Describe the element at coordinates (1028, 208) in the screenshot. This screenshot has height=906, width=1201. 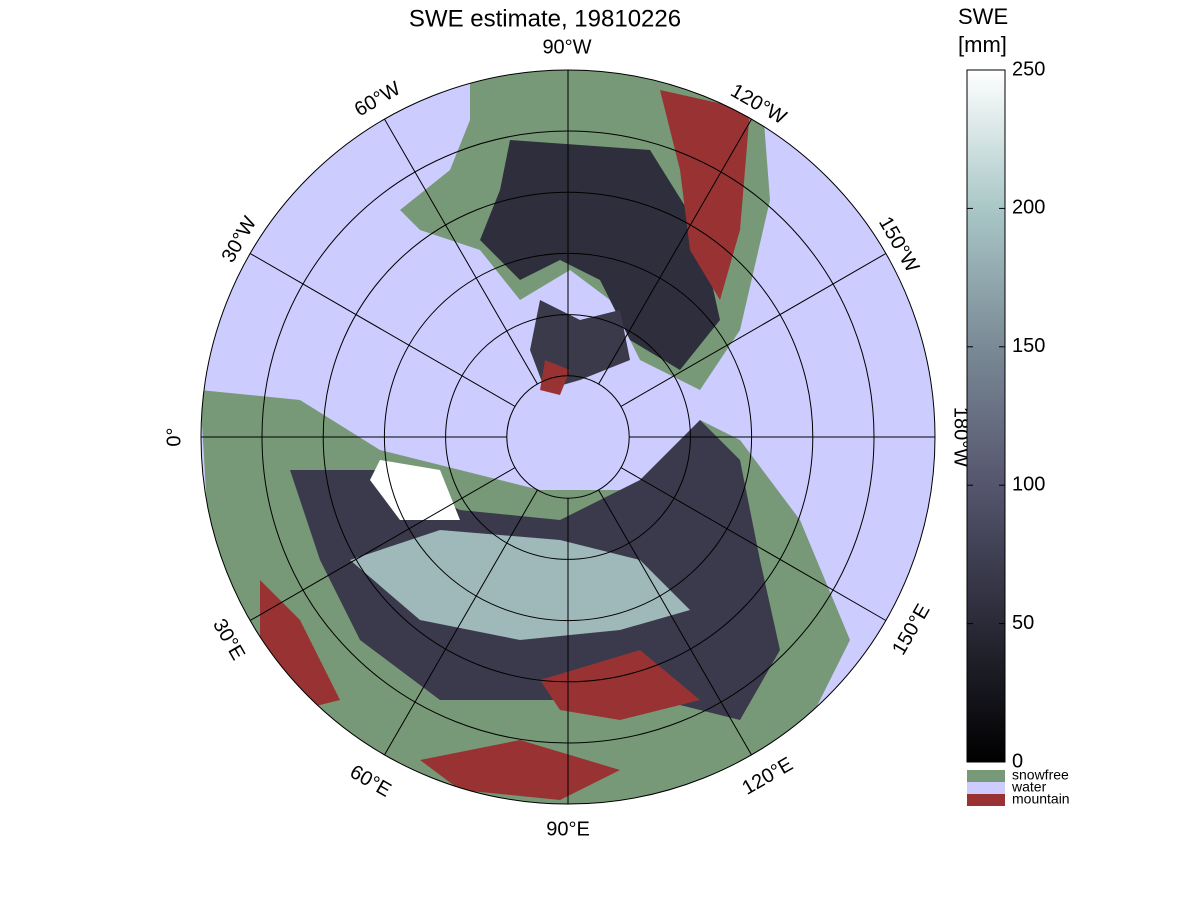
I see `colorbar-tick-label: 200` at that location.